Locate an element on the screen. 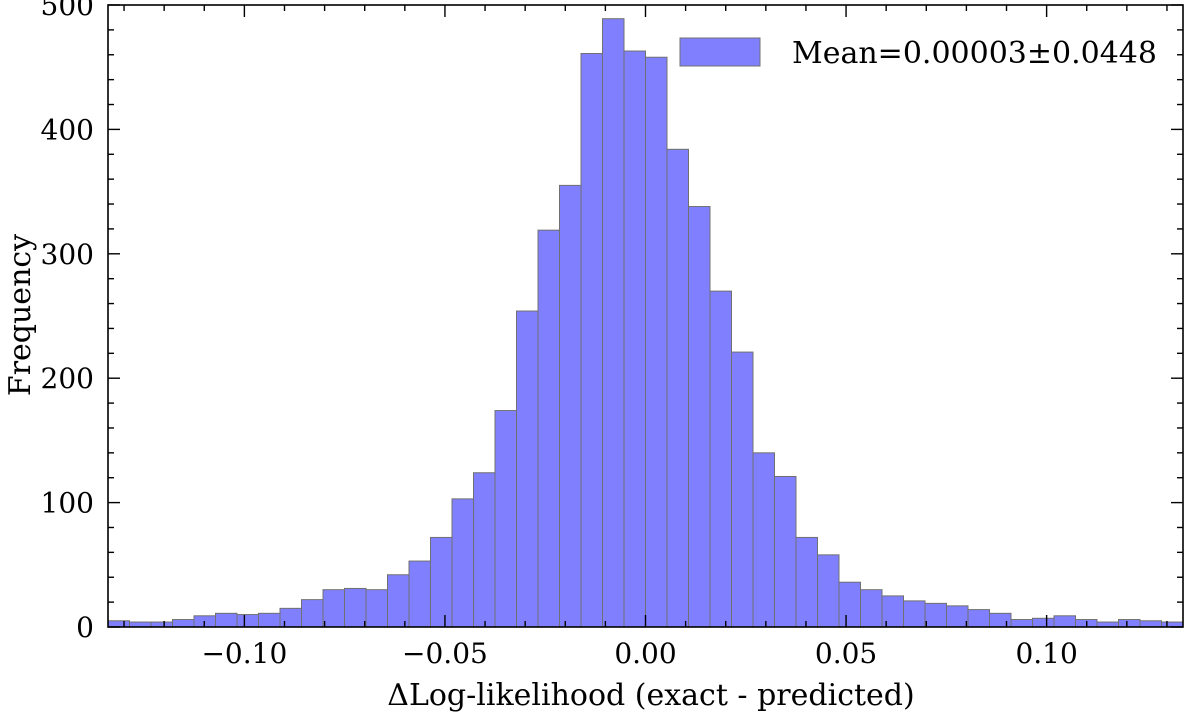 Image resolution: width=1200 pixels, height=719 pixels. y-tick-label: 0 is located at coordinates (85, 627).